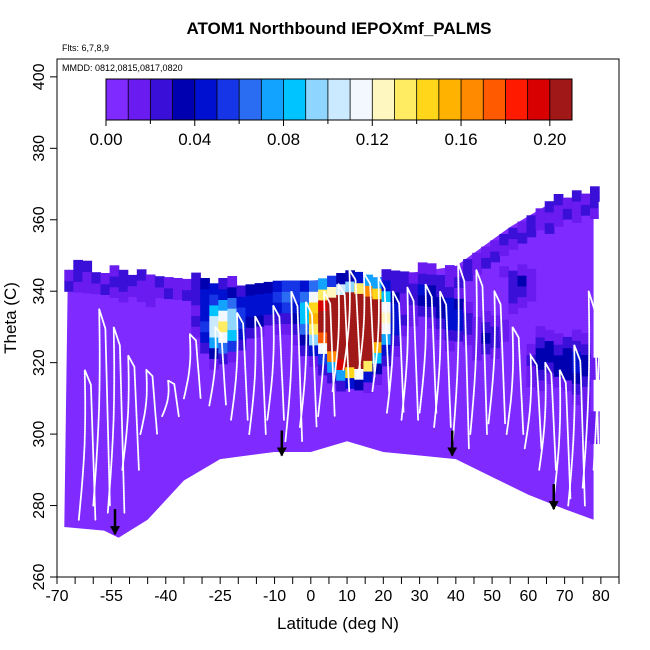 The height and width of the screenshot is (650, 650). Describe the element at coordinates (39, 434) in the screenshot. I see `y-tick-label: 300` at that location.